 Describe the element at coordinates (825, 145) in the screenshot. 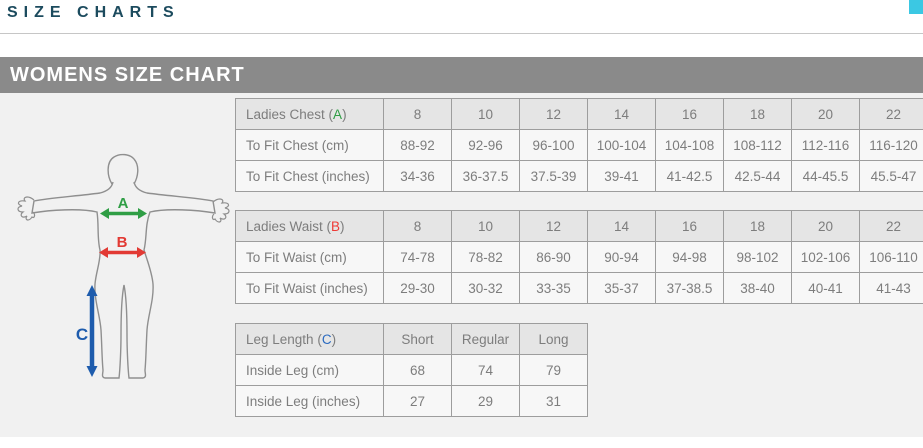

I see `size-value-cell: 112-116` at that location.